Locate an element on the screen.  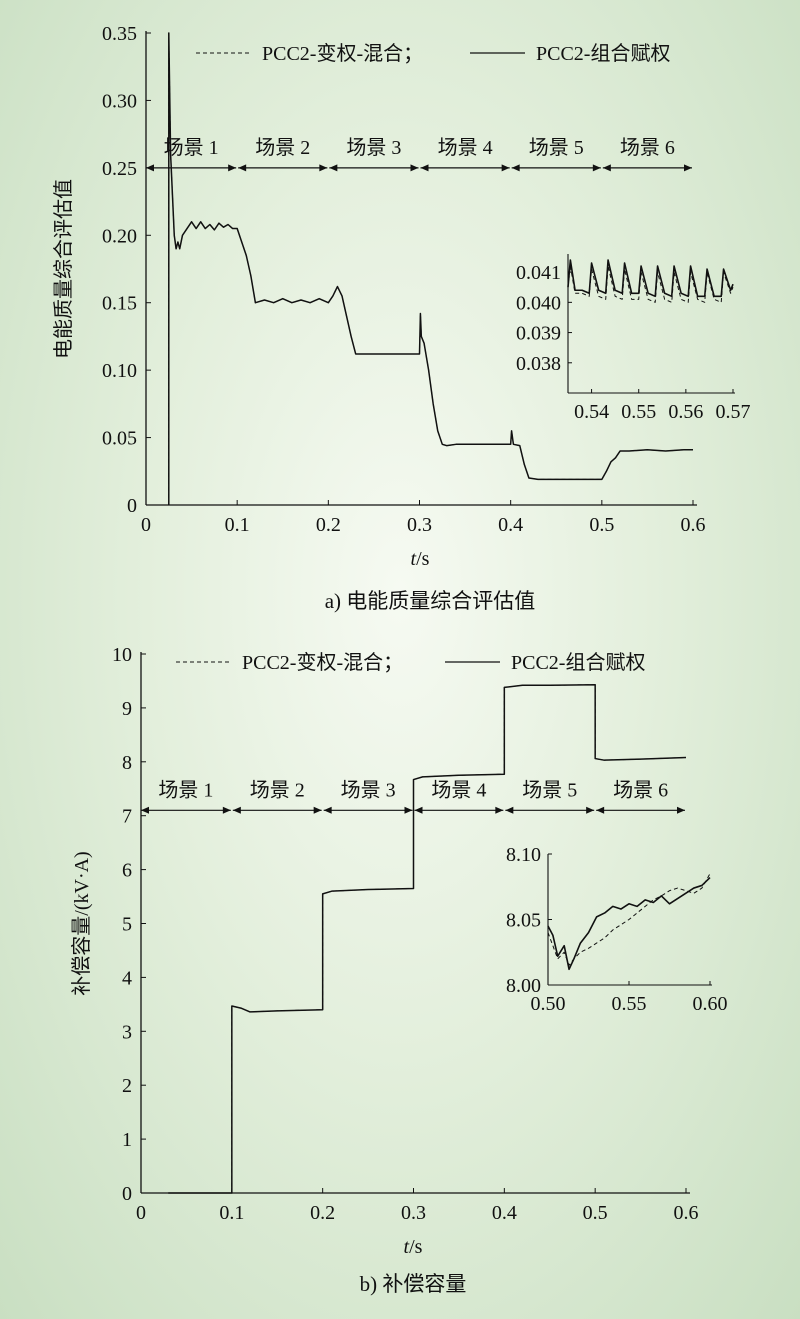
chart-caption: a) 电能质量综合评估值 is located at coordinates (430, 601).